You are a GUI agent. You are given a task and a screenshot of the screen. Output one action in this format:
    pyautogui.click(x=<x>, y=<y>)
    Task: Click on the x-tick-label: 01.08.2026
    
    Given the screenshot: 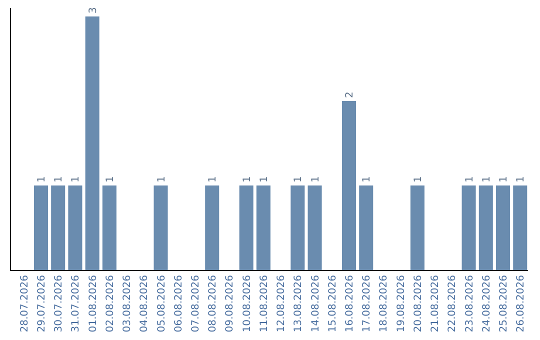 What is the action you would take?
    pyautogui.click(x=93, y=303)
    